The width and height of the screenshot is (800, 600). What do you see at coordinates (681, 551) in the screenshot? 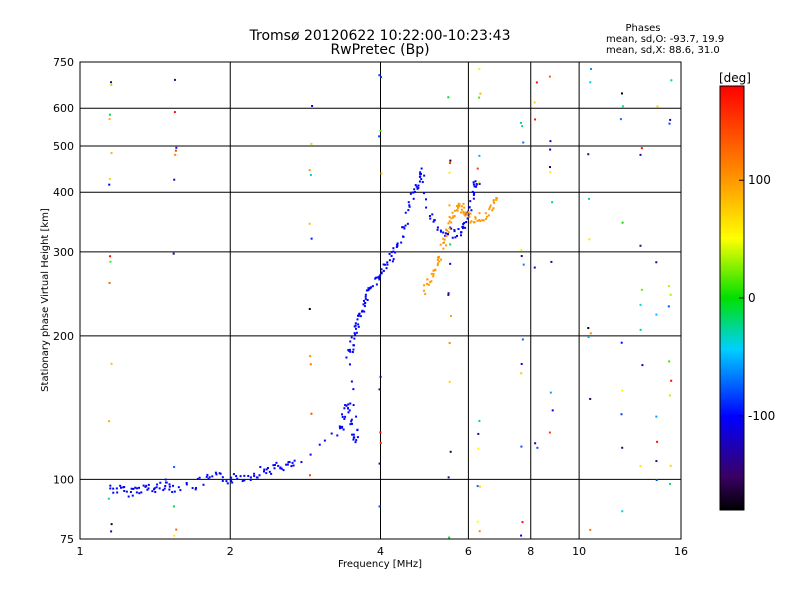
I see `x-tick-label: 16` at bounding box center [681, 551].